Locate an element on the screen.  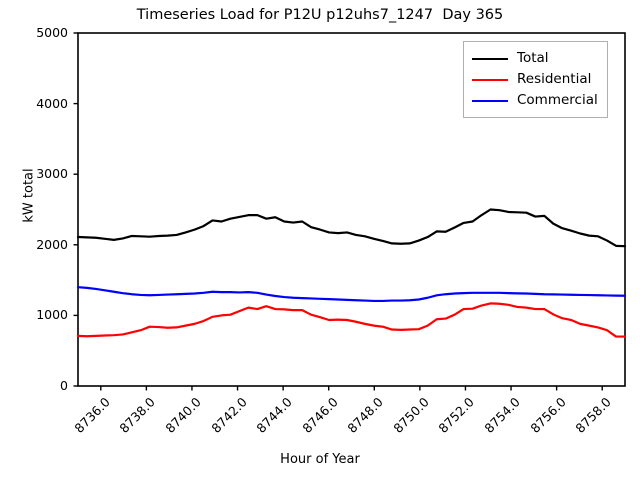
legend-label: Residential is located at coordinates (554, 78).